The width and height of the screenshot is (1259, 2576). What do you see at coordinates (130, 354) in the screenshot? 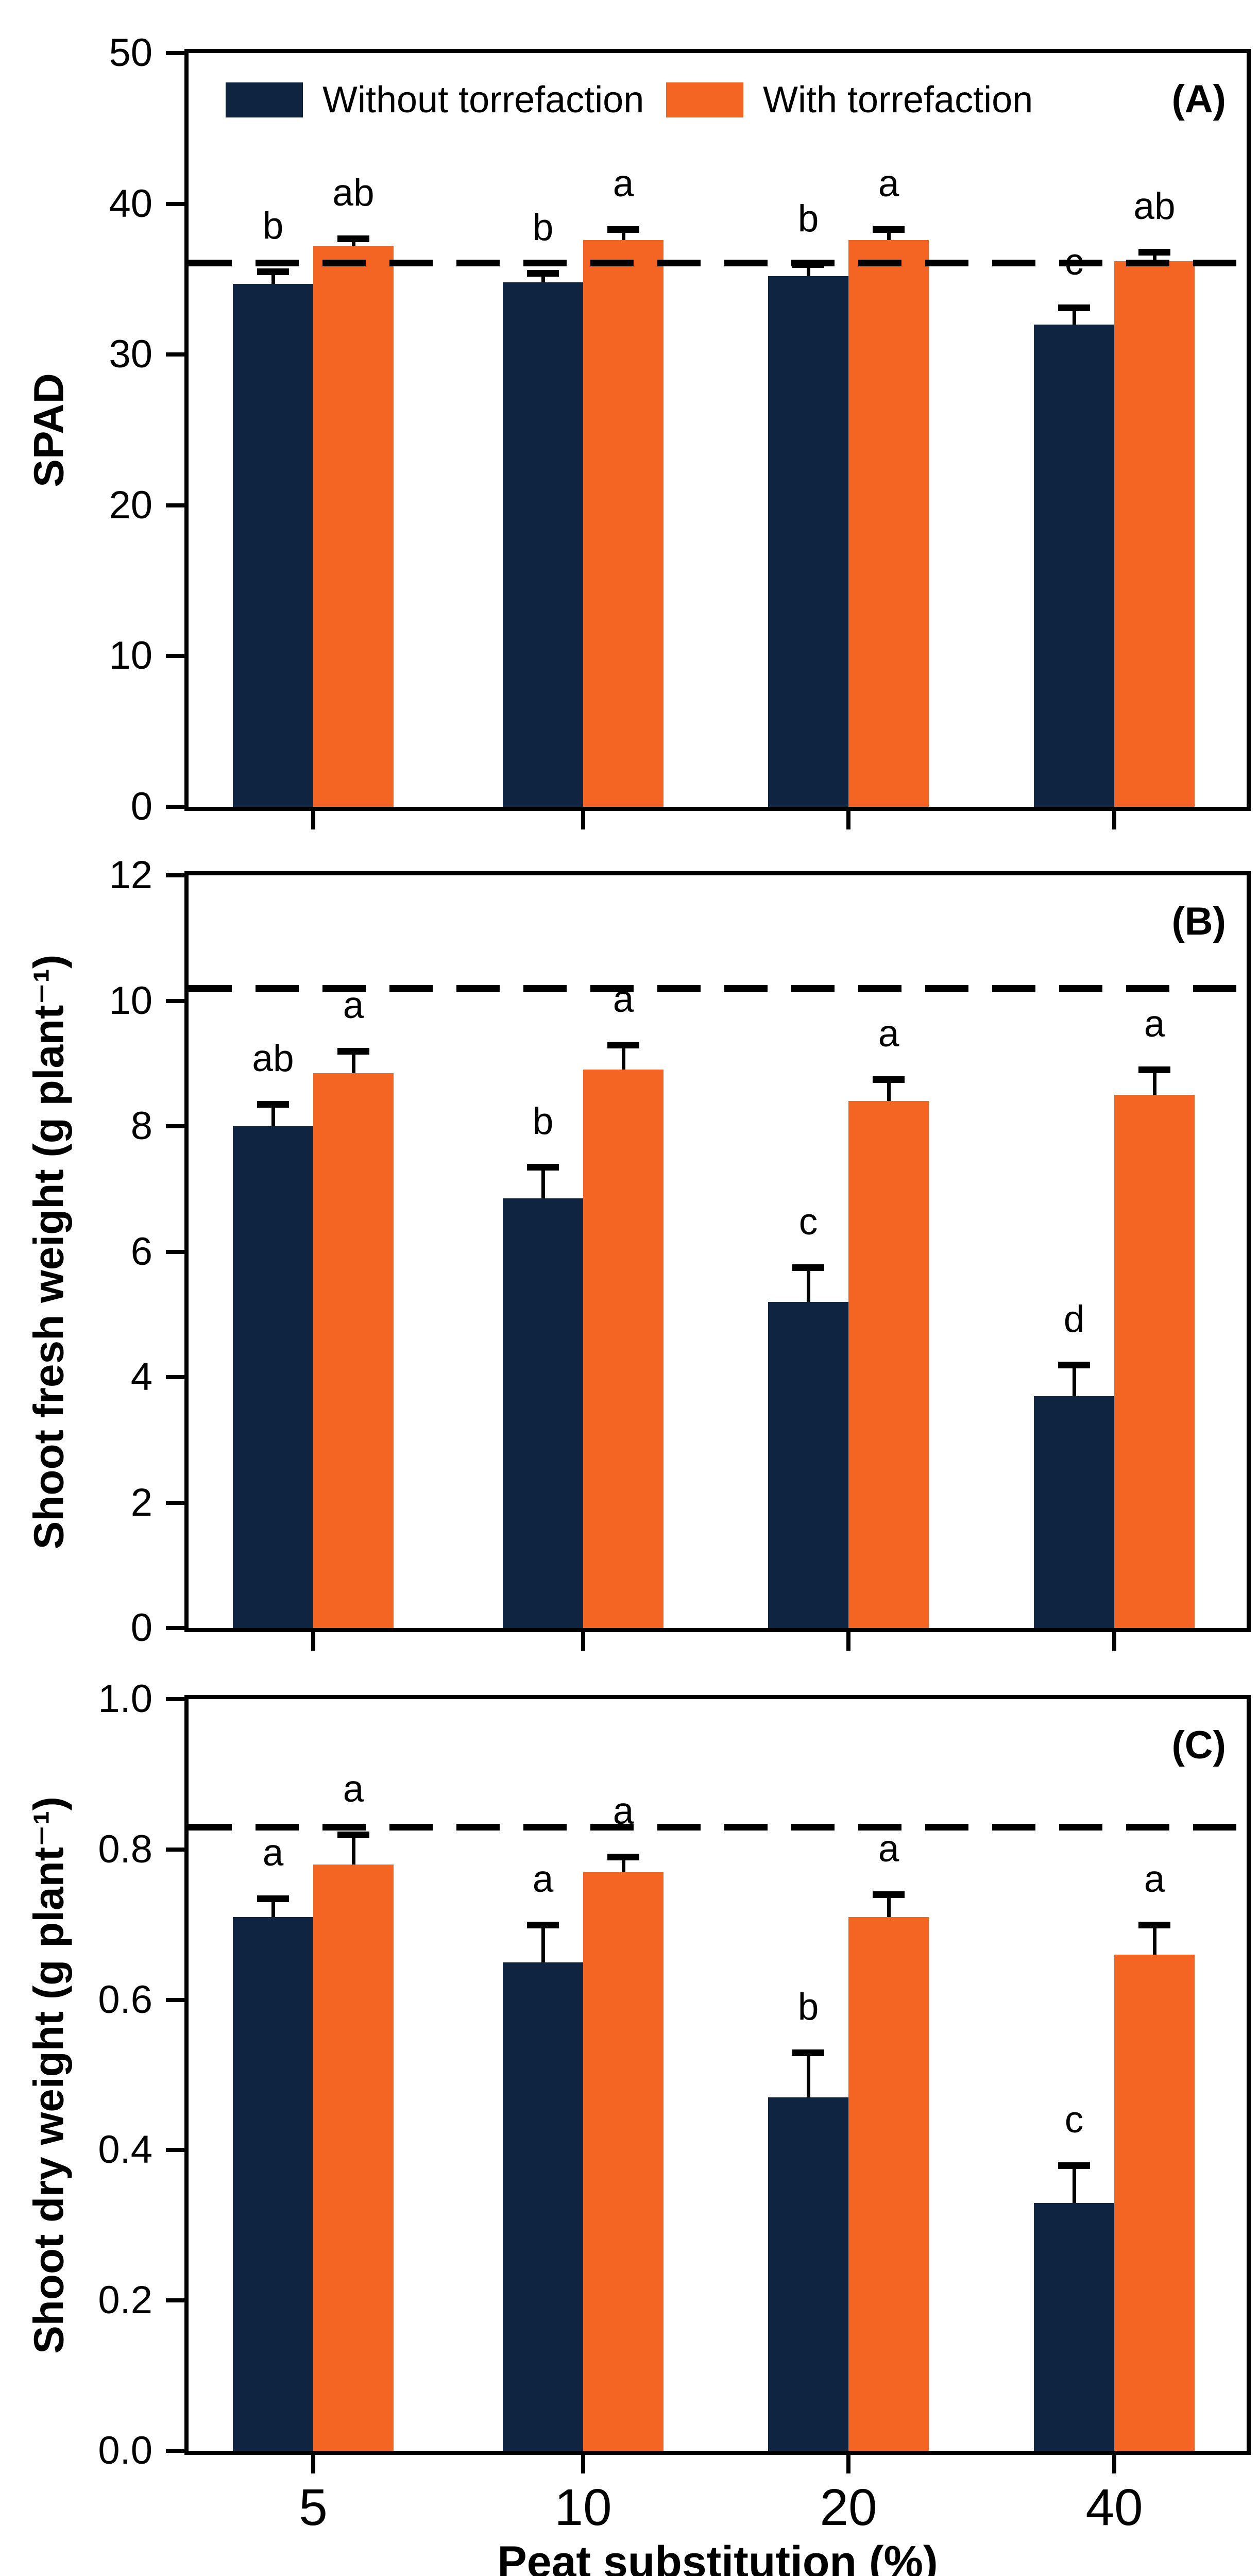
I see `y-axis-tick-label: 30` at bounding box center [130, 354].